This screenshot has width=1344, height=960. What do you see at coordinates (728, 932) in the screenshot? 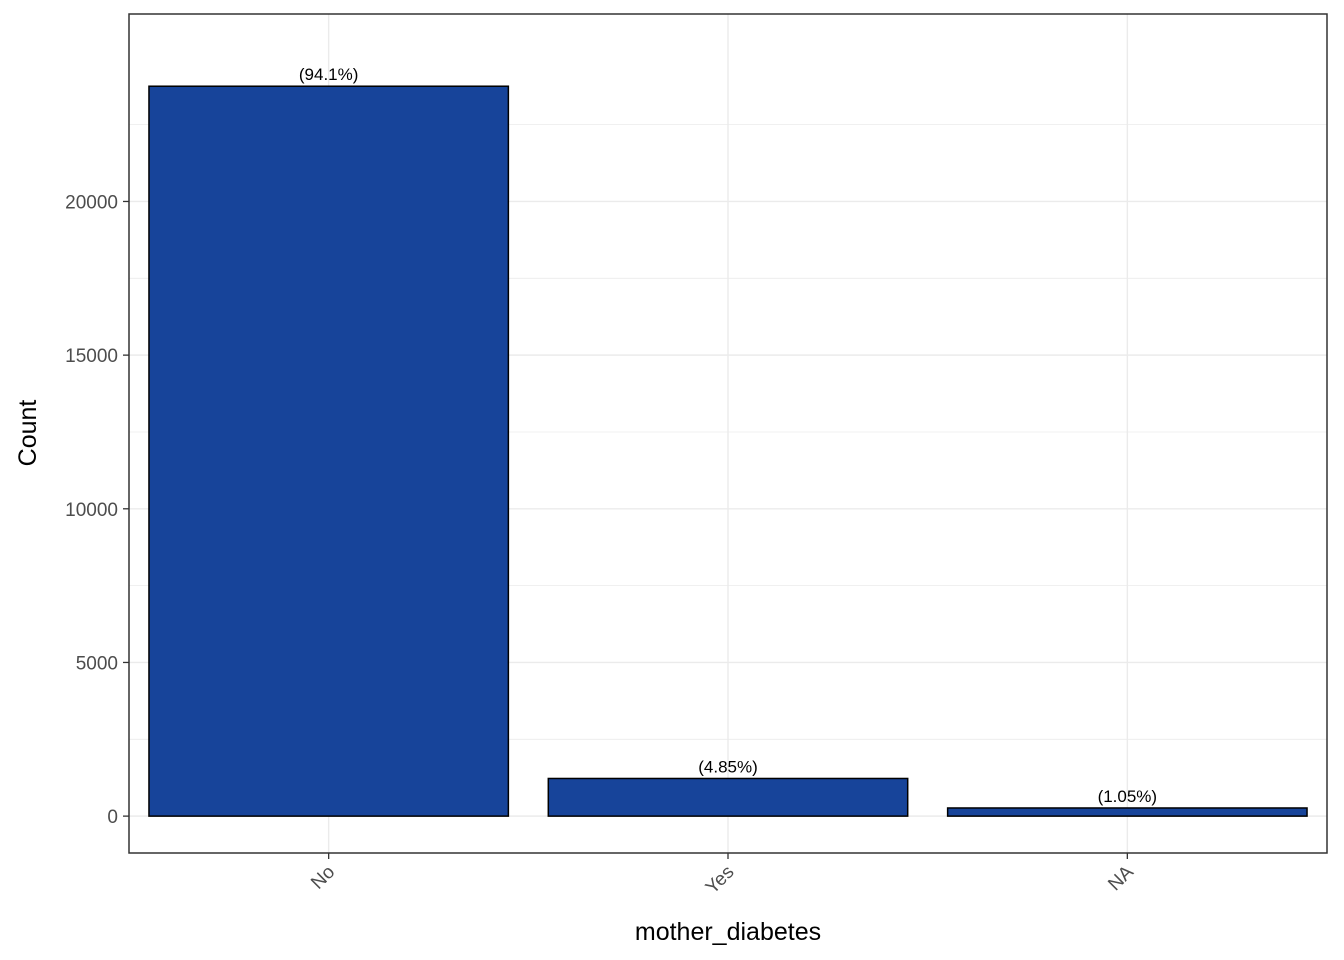
I see `x-axis-title: mother_diabetes` at bounding box center [728, 932].